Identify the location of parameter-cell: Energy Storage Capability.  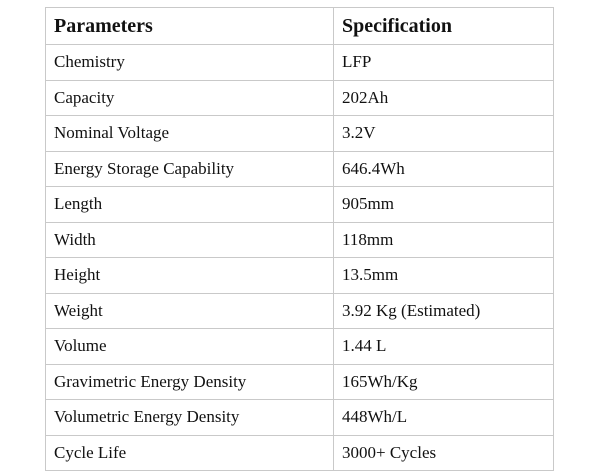
(189, 168).